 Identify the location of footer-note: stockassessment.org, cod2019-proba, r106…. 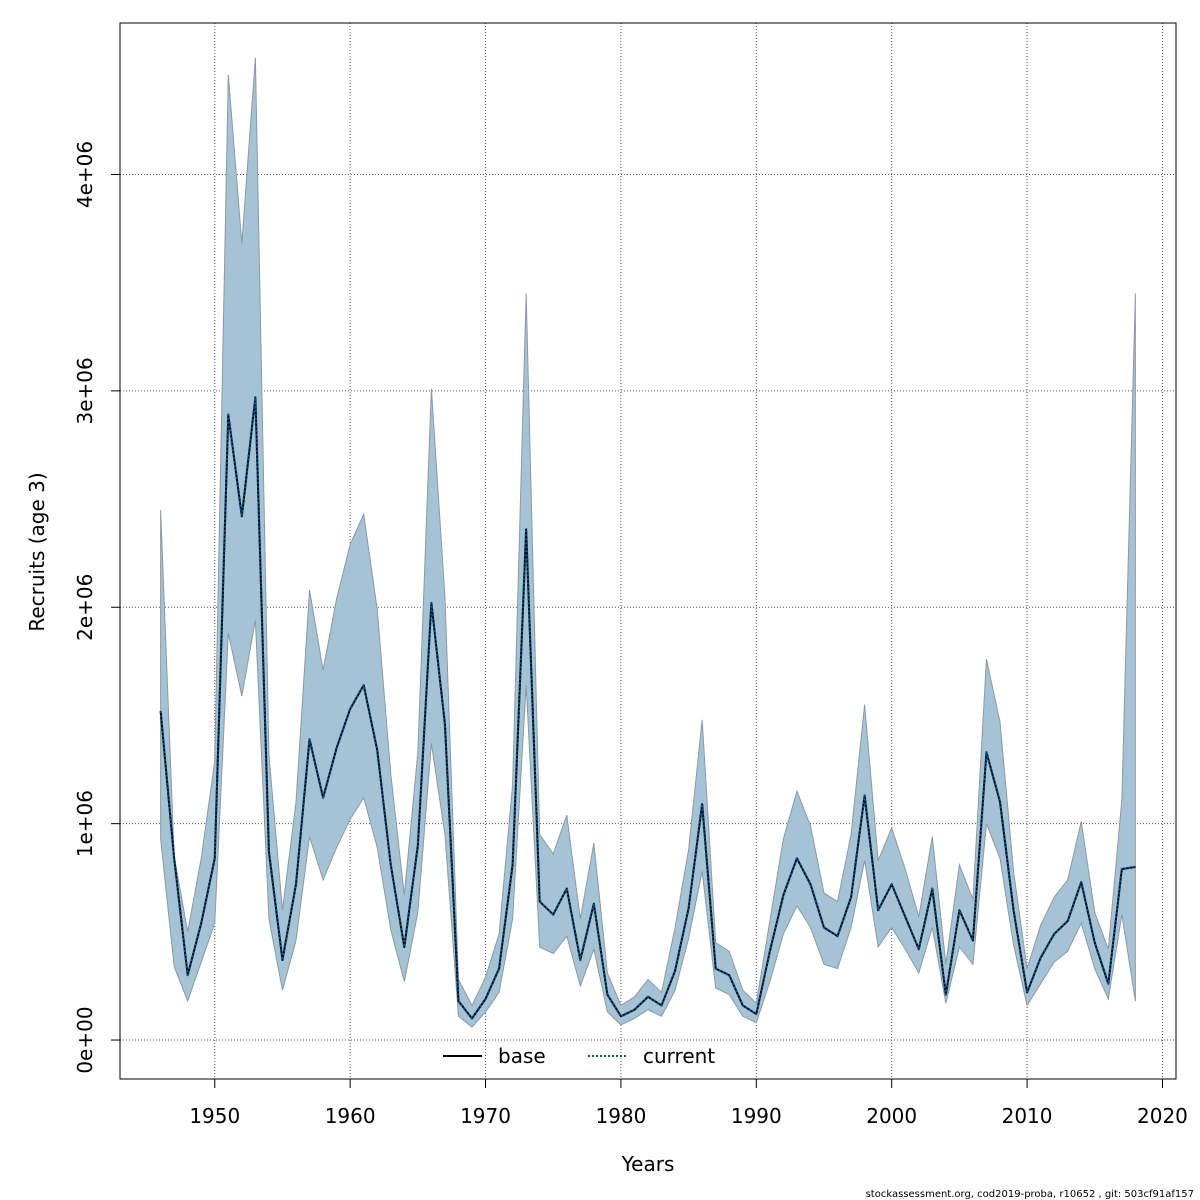
(1030, 1194).